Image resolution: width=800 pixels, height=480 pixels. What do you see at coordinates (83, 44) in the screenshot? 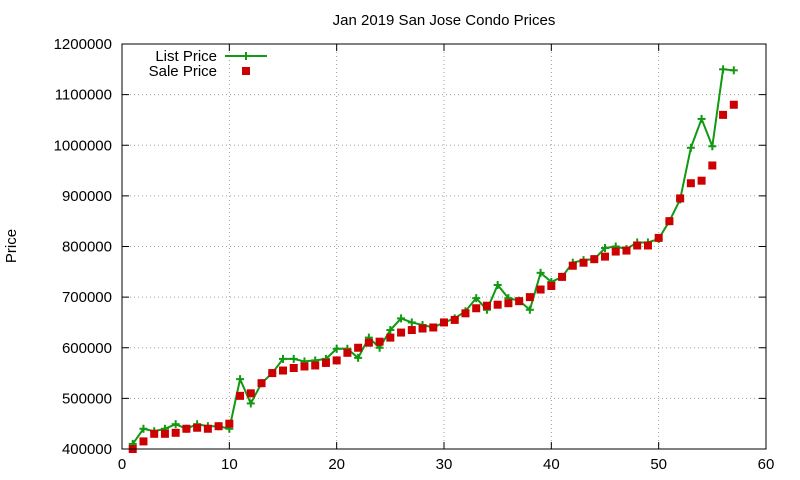
I see `y-tick-label: 1200000` at bounding box center [83, 44].